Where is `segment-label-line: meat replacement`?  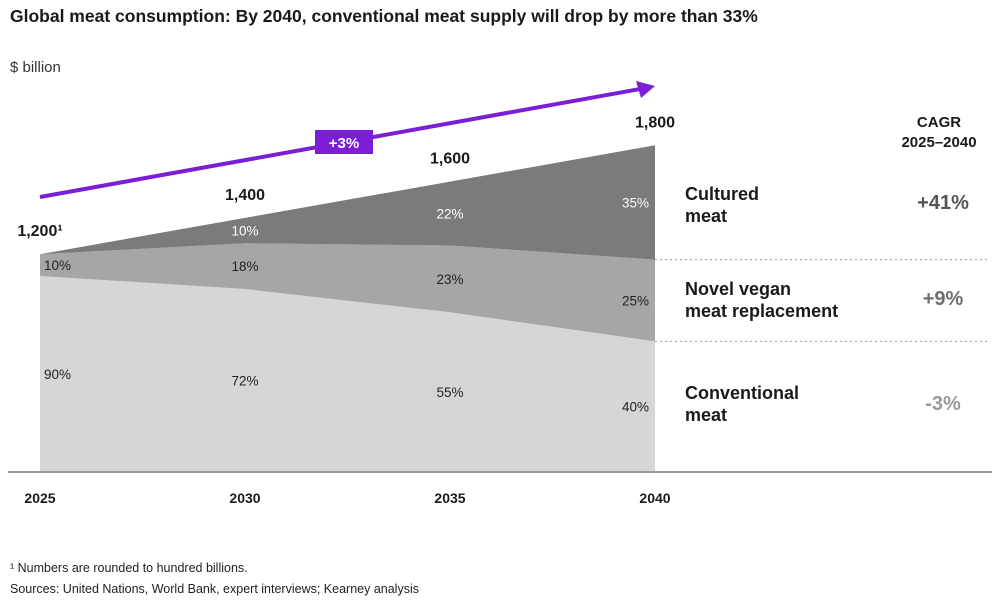
segment-label-line: meat replacement is located at coordinates (762, 311).